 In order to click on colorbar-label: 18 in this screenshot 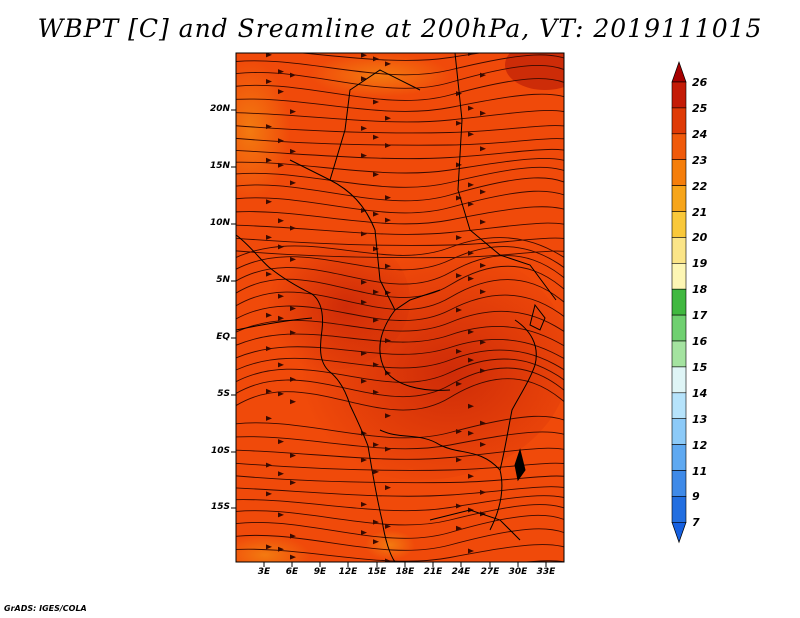, I will do `click(700, 290)`.